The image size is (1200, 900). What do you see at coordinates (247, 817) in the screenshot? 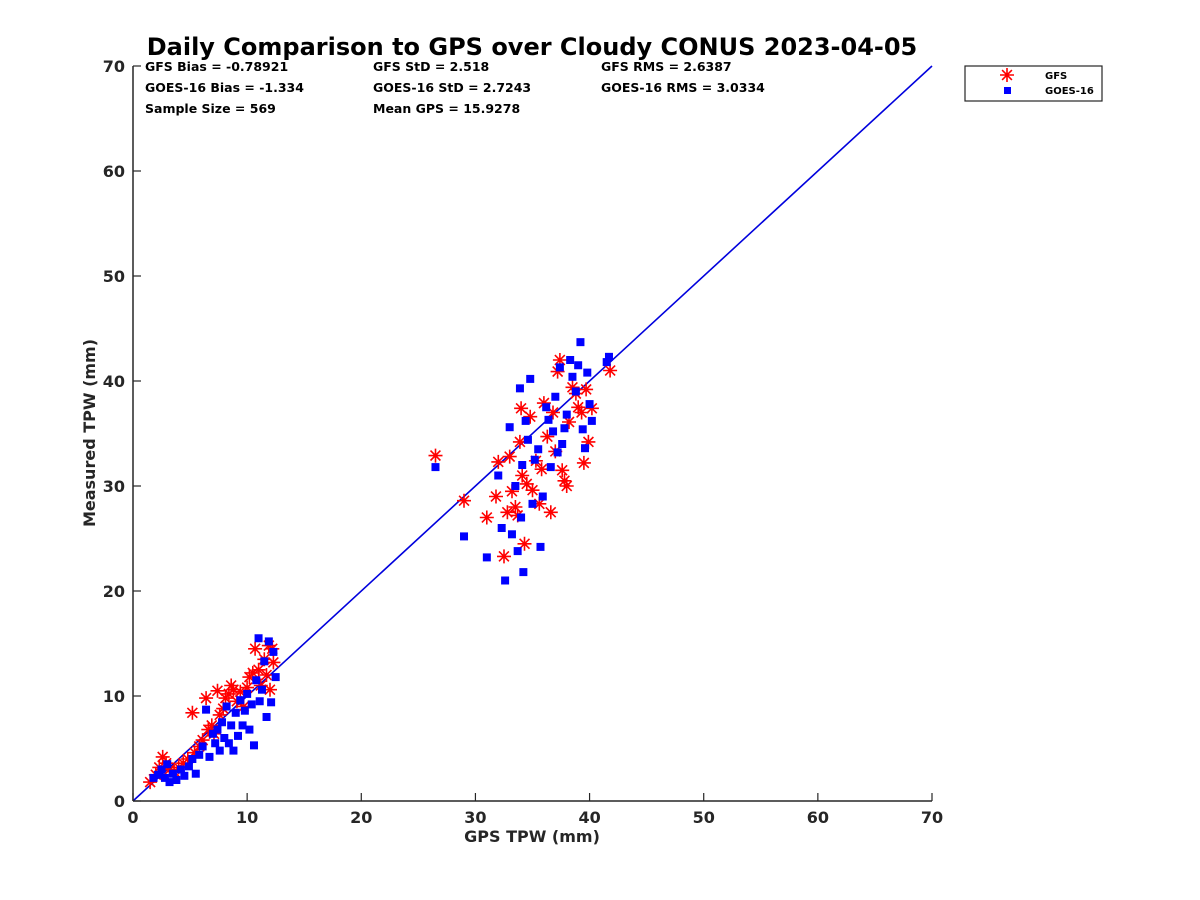
I see `x-tick-label: 10` at bounding box center [247, 817].